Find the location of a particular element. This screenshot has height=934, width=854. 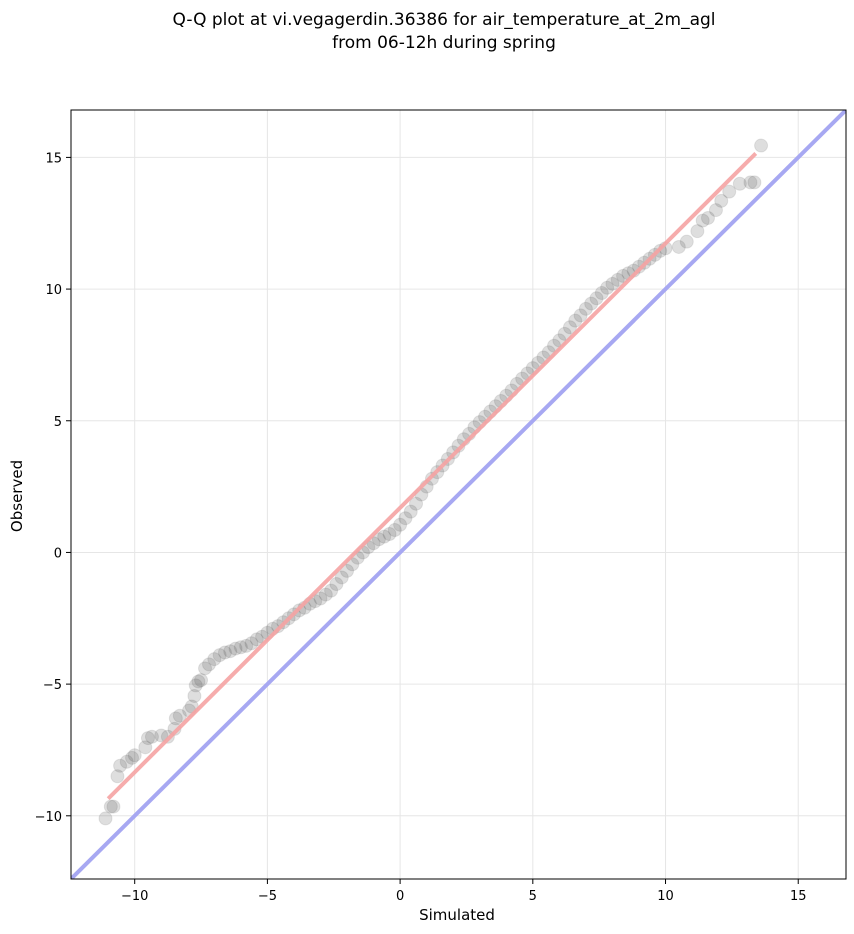

x-tick-label: 10 is located at coordinates (665, 896).